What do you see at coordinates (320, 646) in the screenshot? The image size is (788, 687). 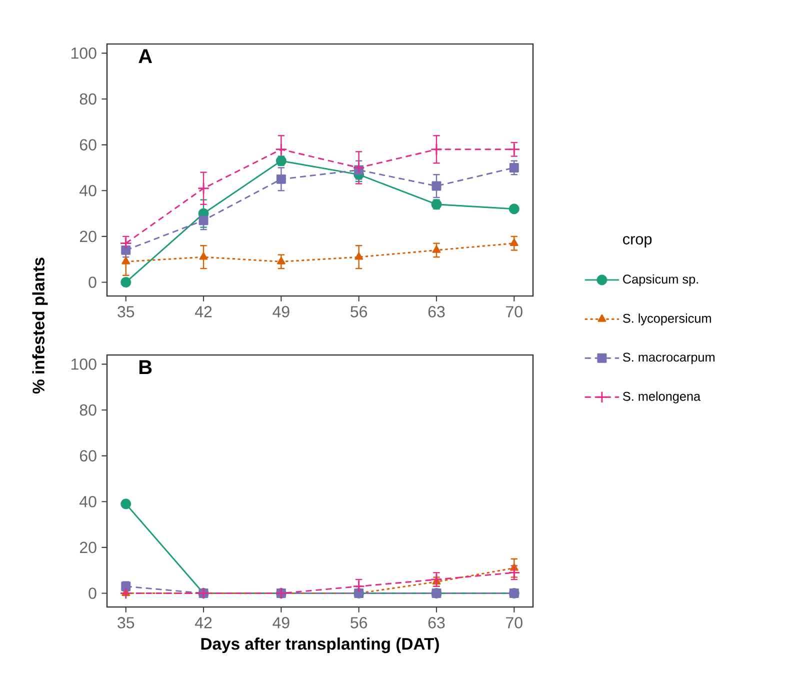 I see `x-axis-title: Days after transplanting (DAT)` at bounding box center [320, 646].